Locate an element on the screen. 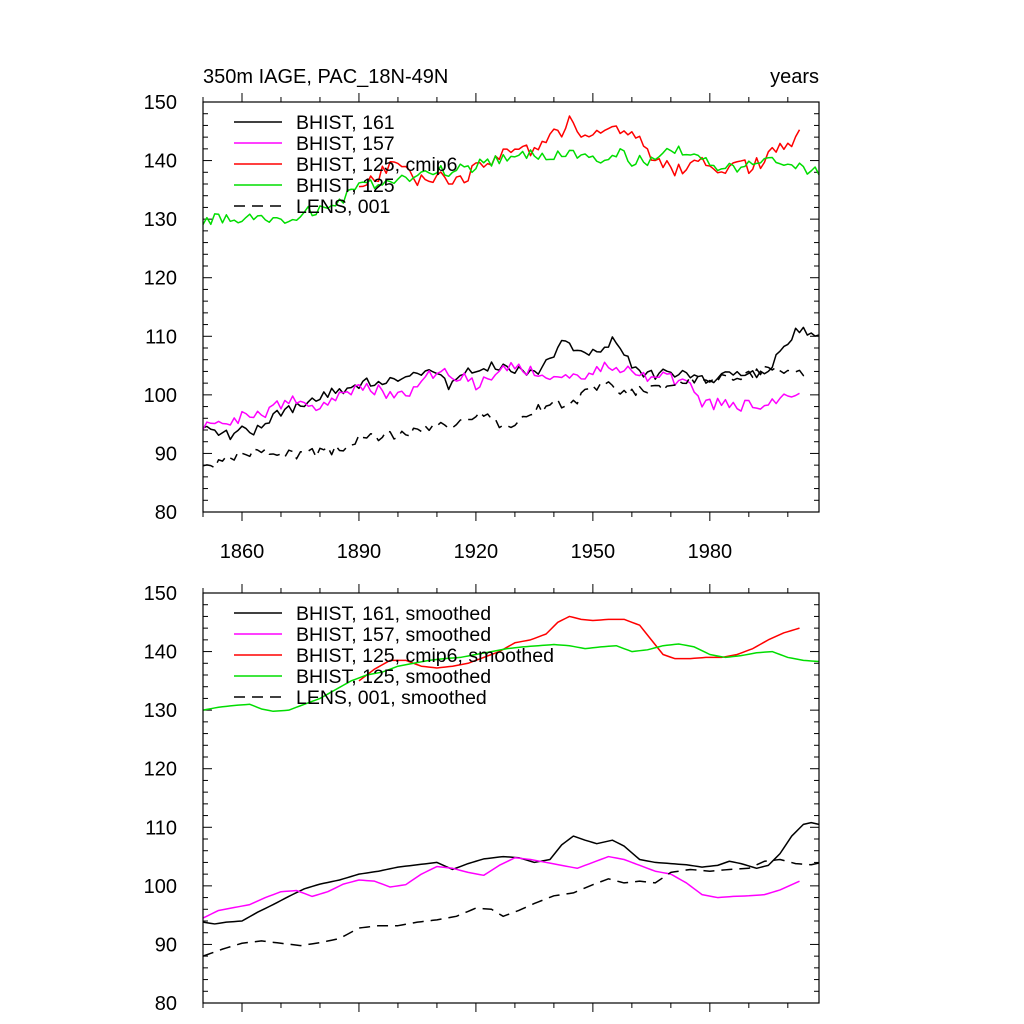 Image resolution: width=1024 pixels, height=1024 pixels. legend-label: BHIST, 125, cmip6 is located at coordinates (376, 165).